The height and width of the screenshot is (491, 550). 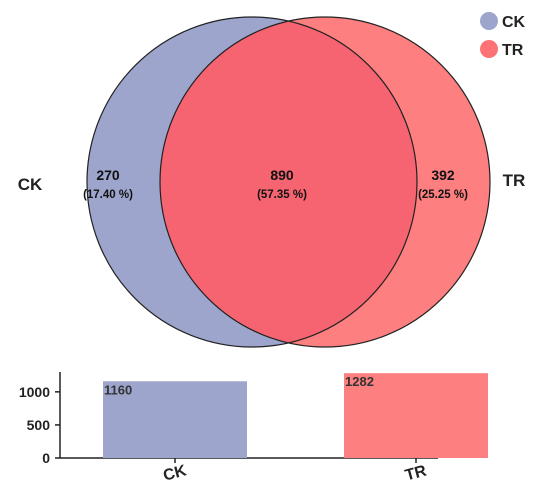 What do you see at coordinates (46, 458) in the screenshot?
I see `y-tick-label-0: 0` at bounding box center [46, 458].